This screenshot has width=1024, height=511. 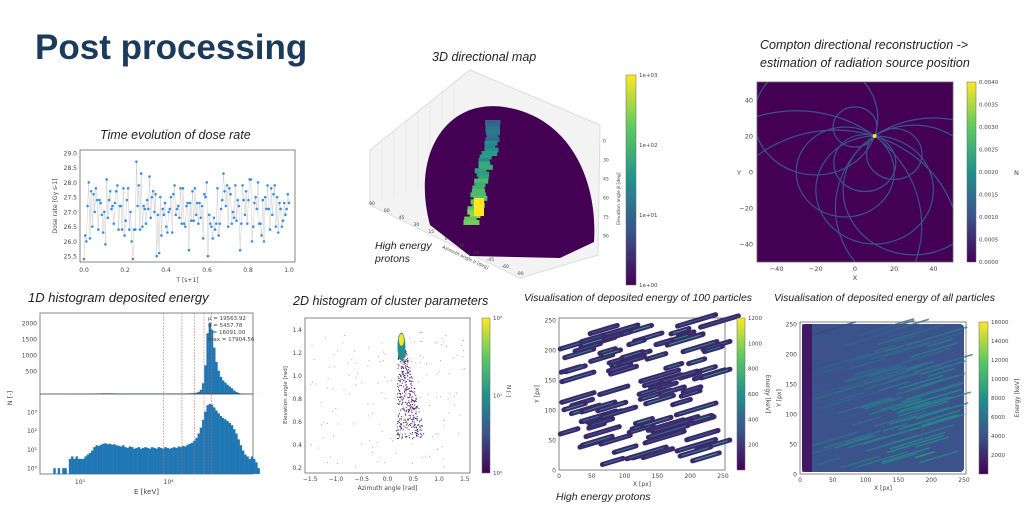 I want to click on compton-colorbar, so click(x=971, y=172).